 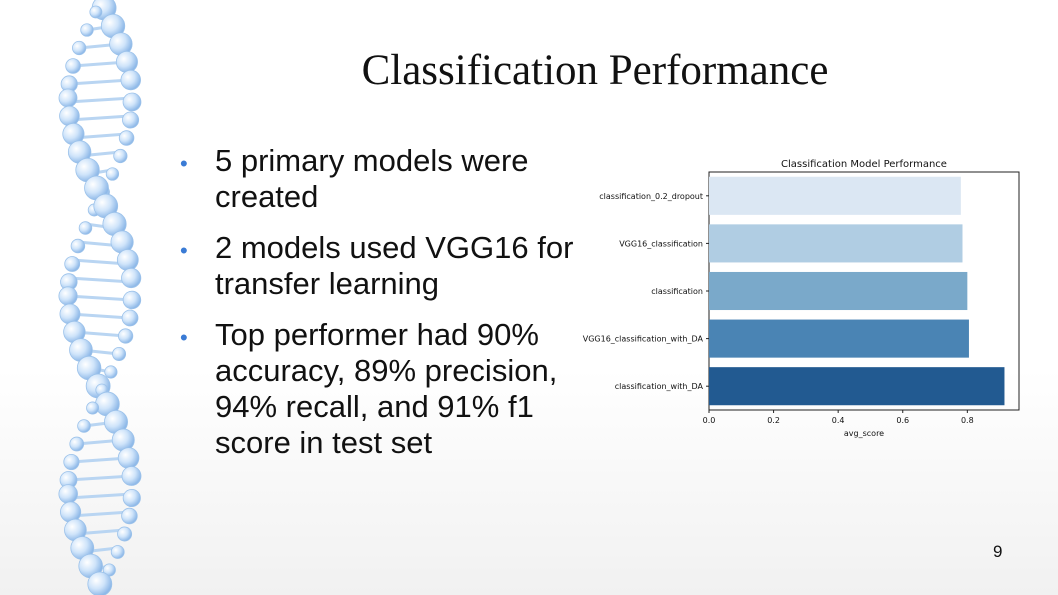 I want to click on y-tick-label: classification_0.2_dropout, so click(x=651, y=196).